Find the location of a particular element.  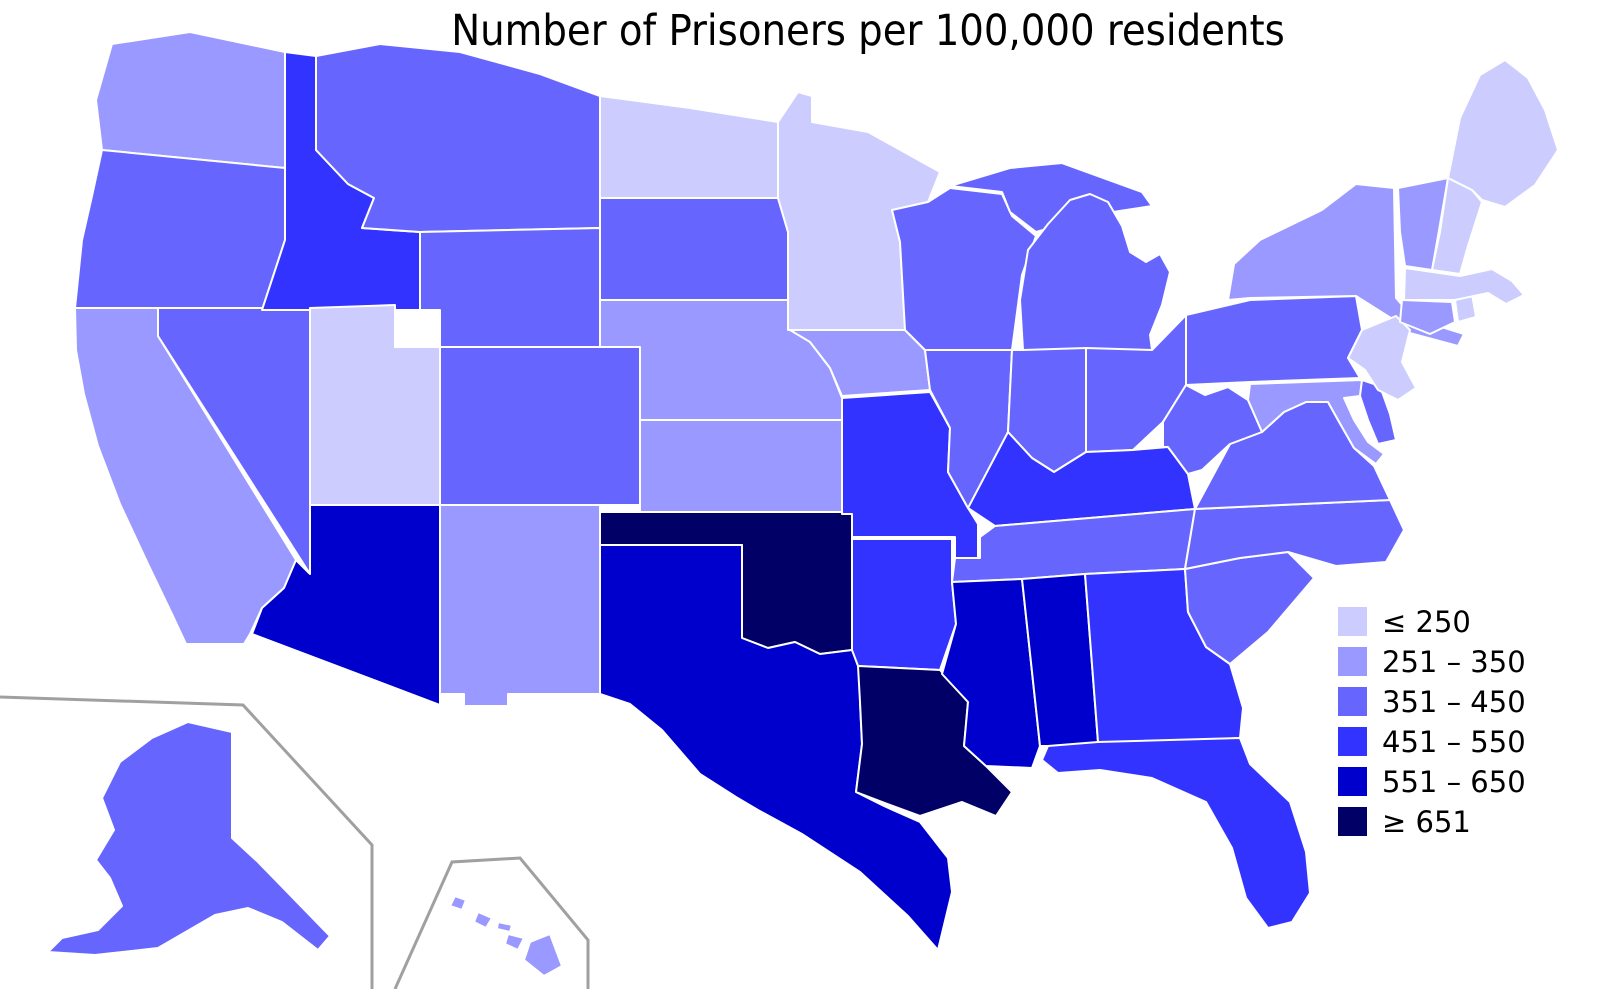

state-hawaii-kauai is located at coordinates (458, 903).